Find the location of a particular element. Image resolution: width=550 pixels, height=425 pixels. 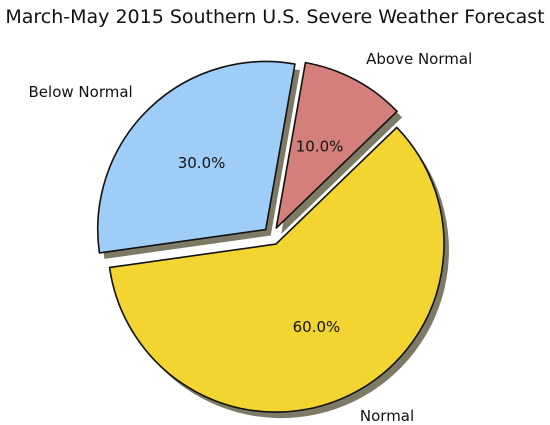

slice-pct-below-normal: 30.0% is located at coordinates (202, 163).